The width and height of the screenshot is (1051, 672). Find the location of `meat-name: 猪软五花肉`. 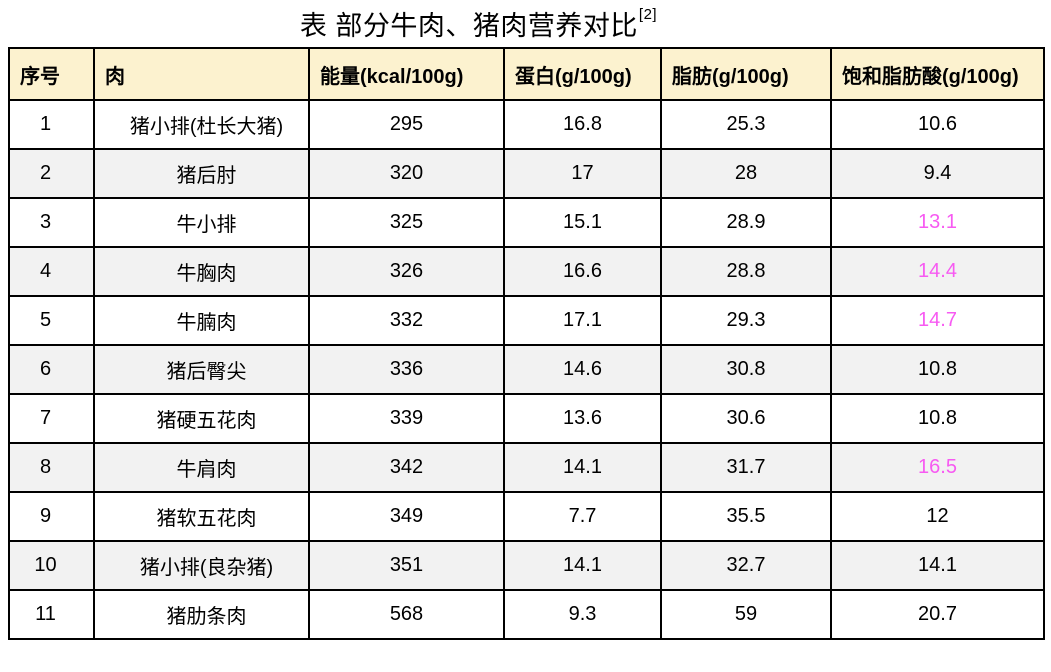

meat-name: 猪软五花肉 is located at coordinates (201, 516).